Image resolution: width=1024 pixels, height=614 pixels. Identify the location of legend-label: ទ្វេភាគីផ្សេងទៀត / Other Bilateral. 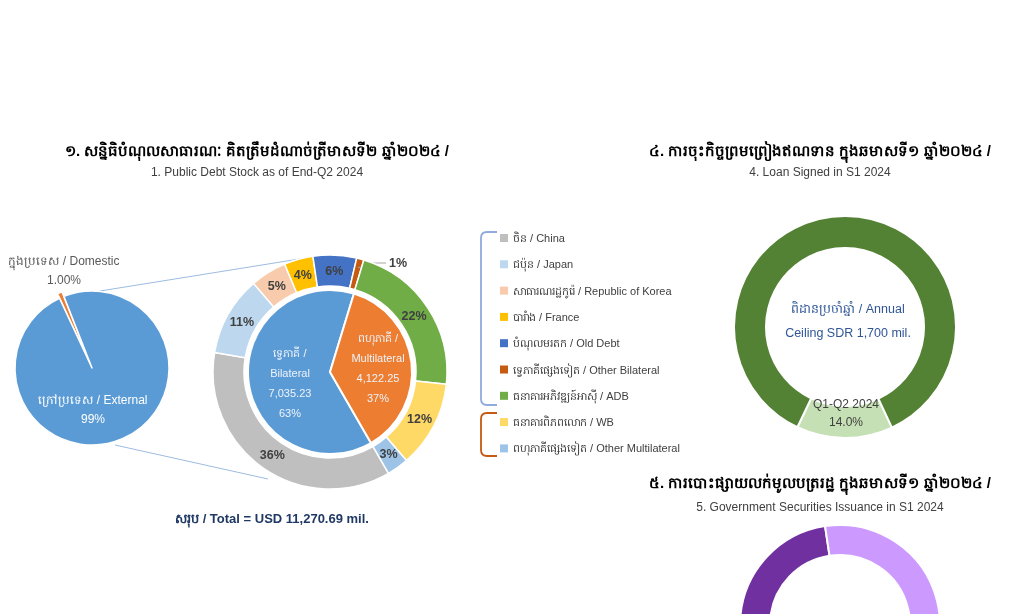
(586, 370).